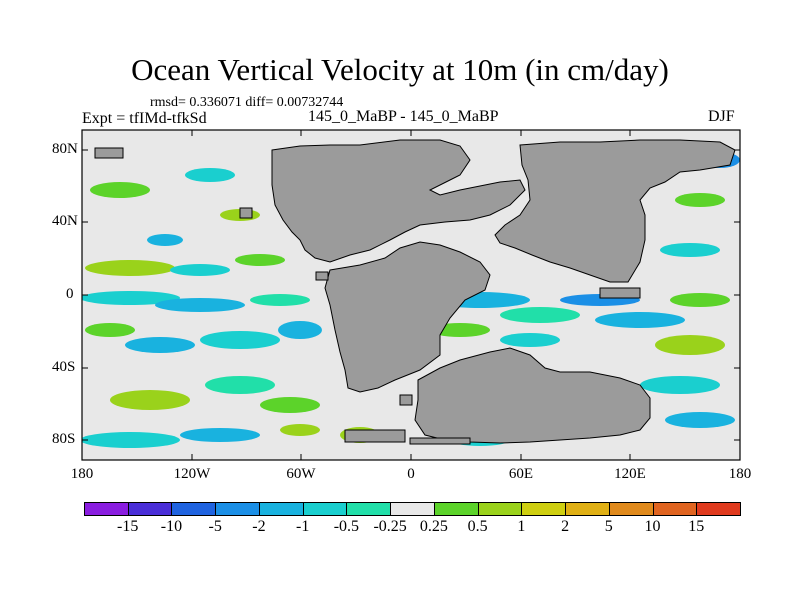 The width and height of the screenshot is (800, 600). I want to click on lon-label: 120E, so click(630, 474).